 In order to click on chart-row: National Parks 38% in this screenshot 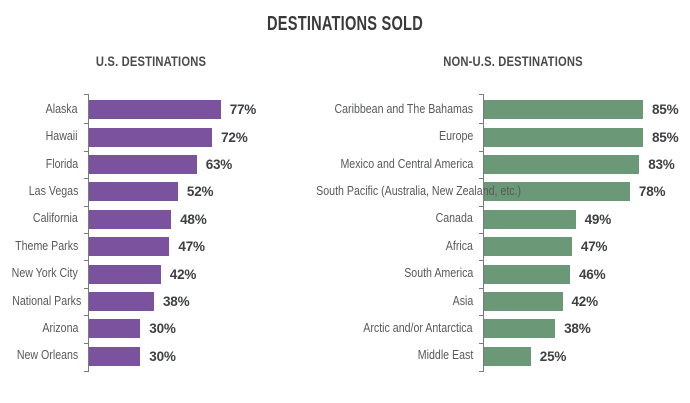, I will do `click(172, 301)`.